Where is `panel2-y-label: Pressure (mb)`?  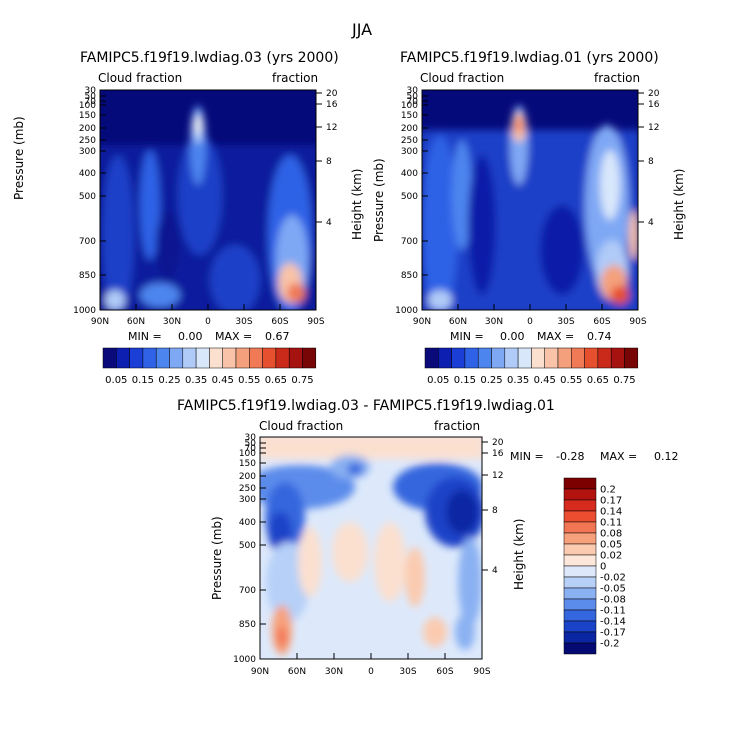 panel2-y-label: Pressure (mb) is located at coordinates (379, 200).